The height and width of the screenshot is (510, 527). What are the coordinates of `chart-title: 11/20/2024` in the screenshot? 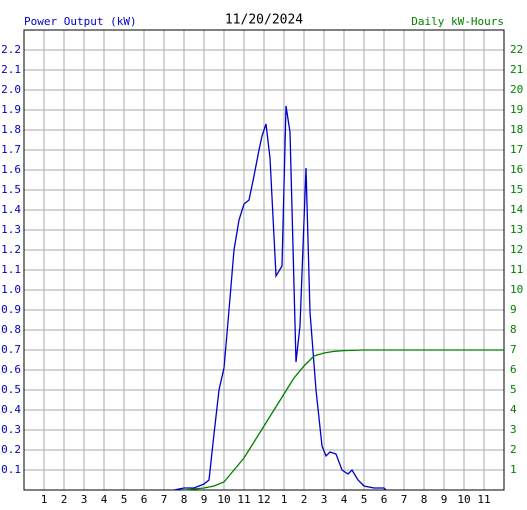 It's located at (264, 20).